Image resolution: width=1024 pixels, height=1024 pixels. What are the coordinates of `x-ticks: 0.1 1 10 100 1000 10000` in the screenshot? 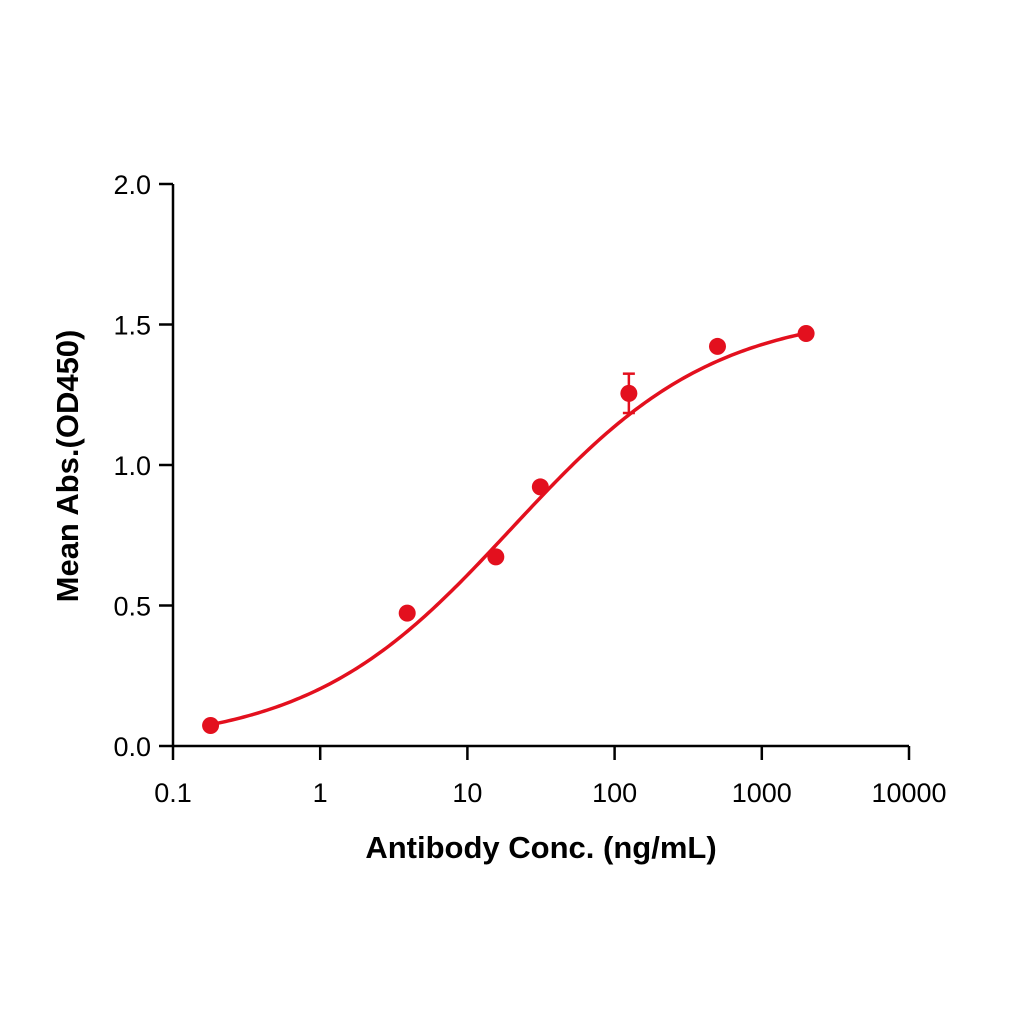 It's located at (550, 777).